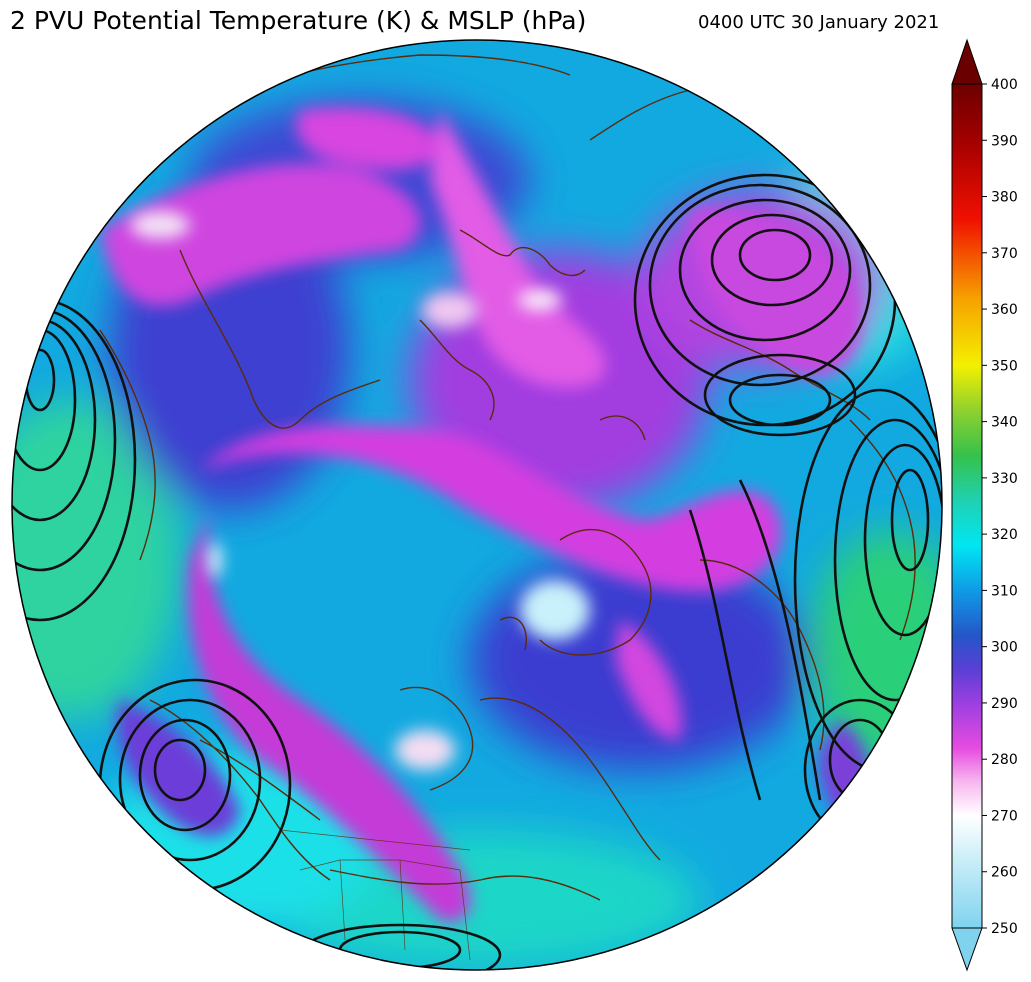 The width and height of the screenshot is (1031, 982). Describe the element at coordinates (1004, 479) in the screenshot. I see `colorbar-tick-label: 330` at that location.